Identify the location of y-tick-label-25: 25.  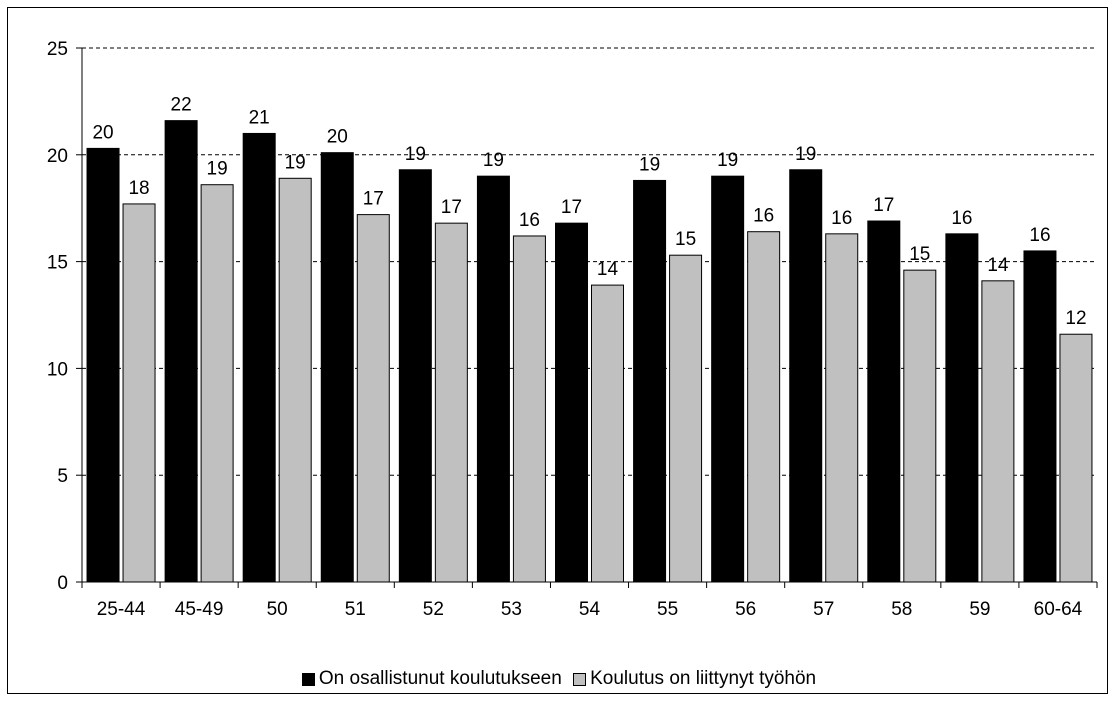
(57, 49).